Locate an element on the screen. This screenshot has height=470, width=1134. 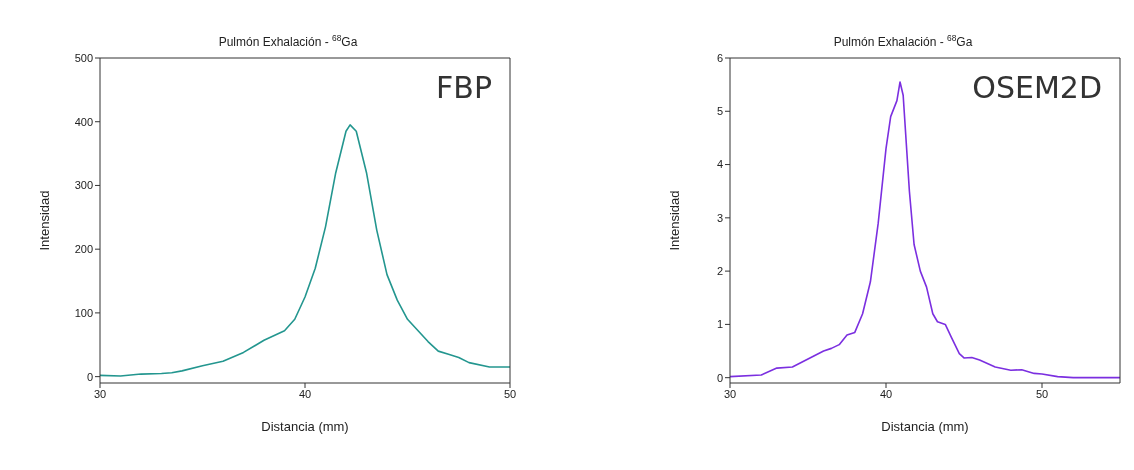
y-tick-label: 400 is located at coordinates (83, 121).